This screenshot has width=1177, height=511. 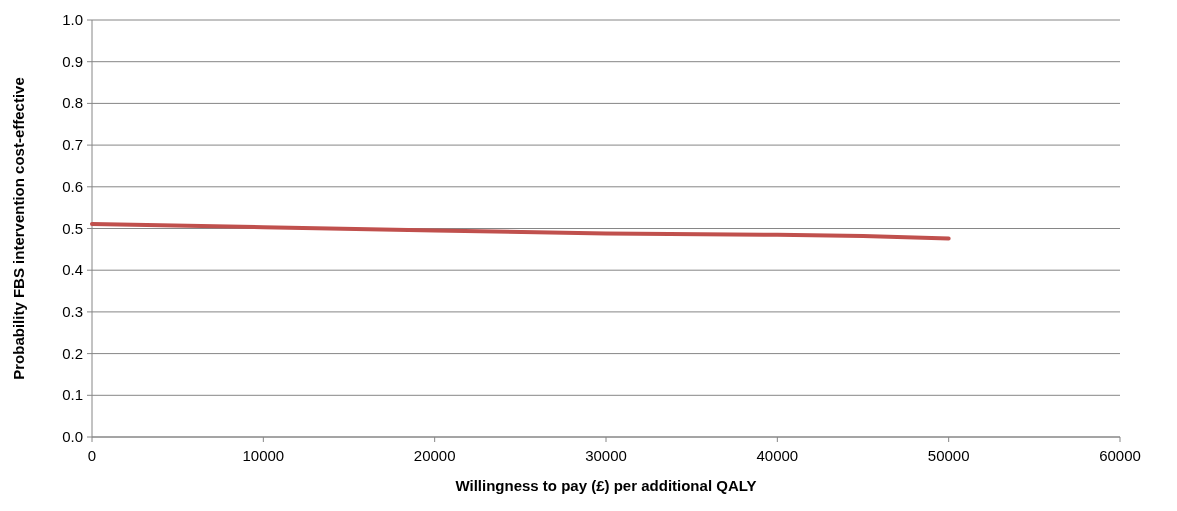 What do you see at coordinates (777, 455) in the screenshot?
I see `x-tick-label: 40000` at bounding box center [777, 455].